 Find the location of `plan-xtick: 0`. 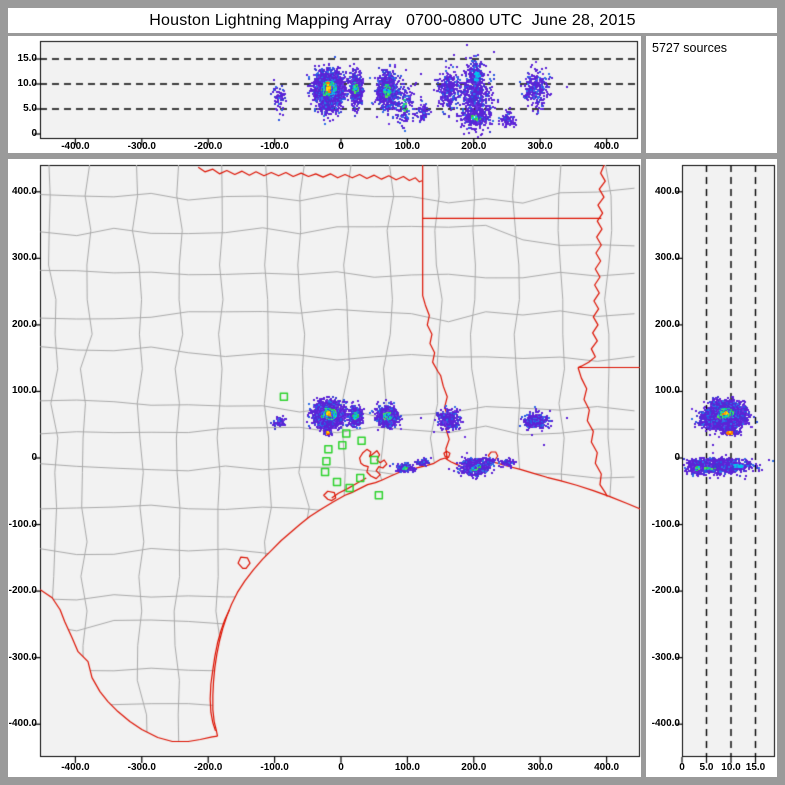

plan-xtick: 0 is located at coordinates (341, 767).